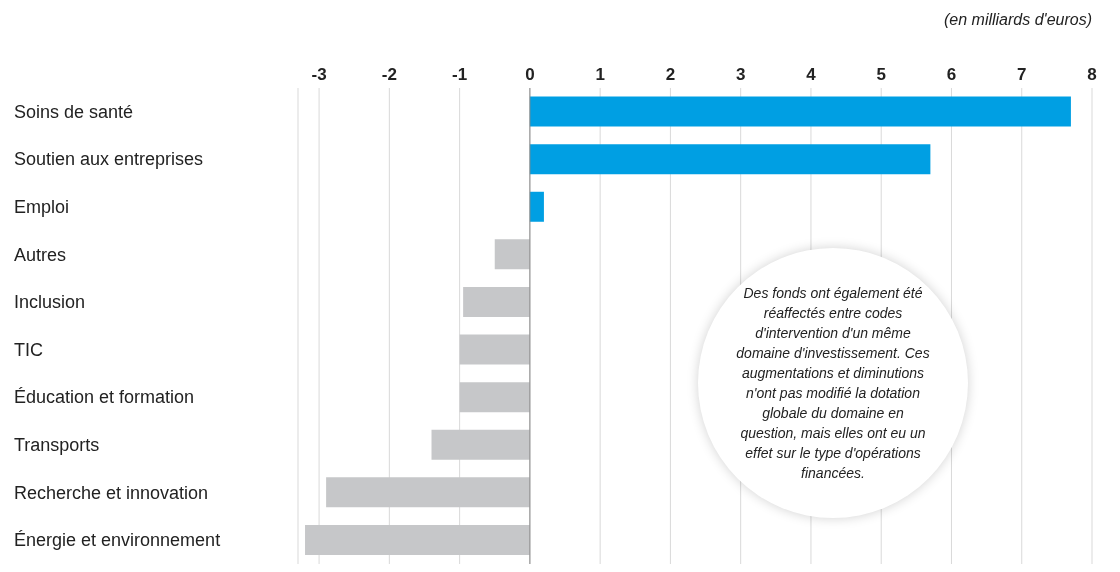  I want to click on y-tick-label: Énergie et environnement, so click(117, 540).